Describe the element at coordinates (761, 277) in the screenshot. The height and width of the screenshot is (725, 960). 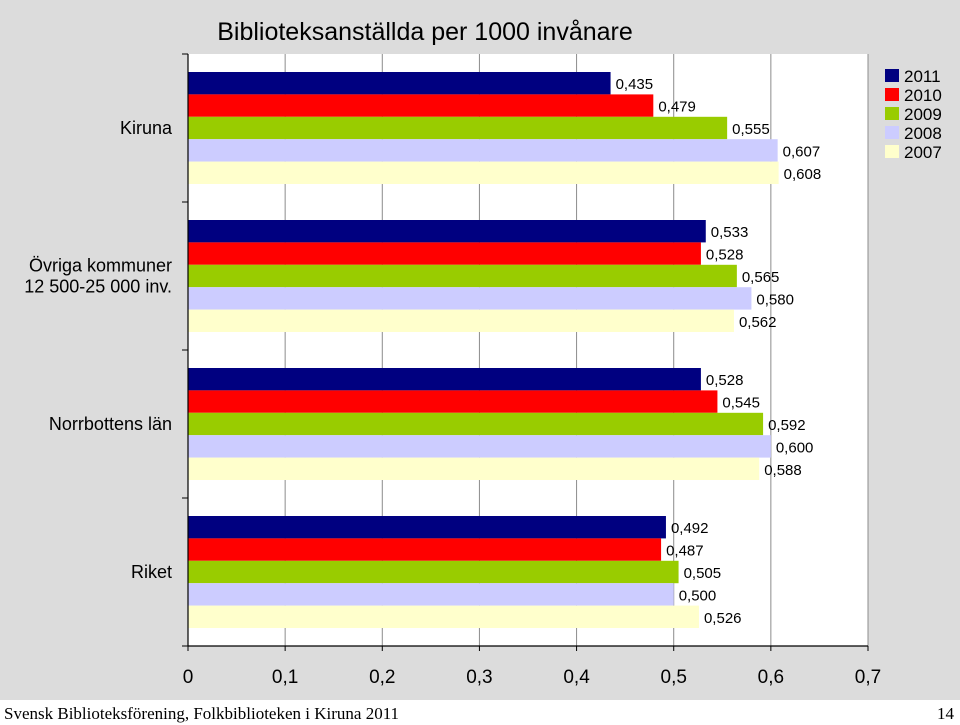
I see `data-label: 0,565` at that location.